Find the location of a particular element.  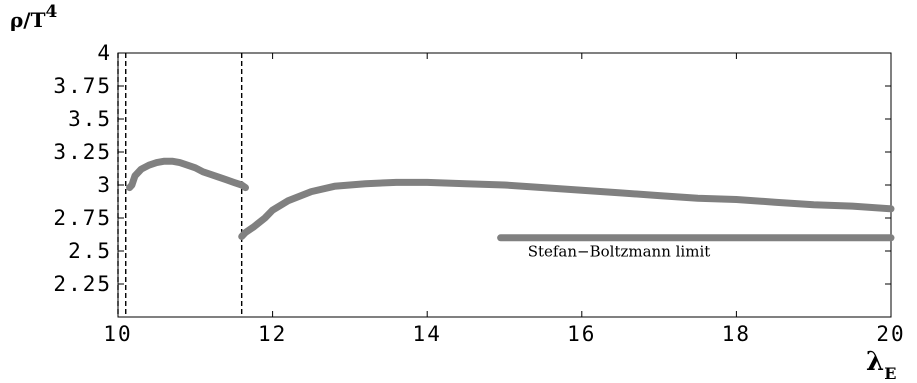

annotations: Stefan−Boltzmann limit is located at coordinates (619, 251).